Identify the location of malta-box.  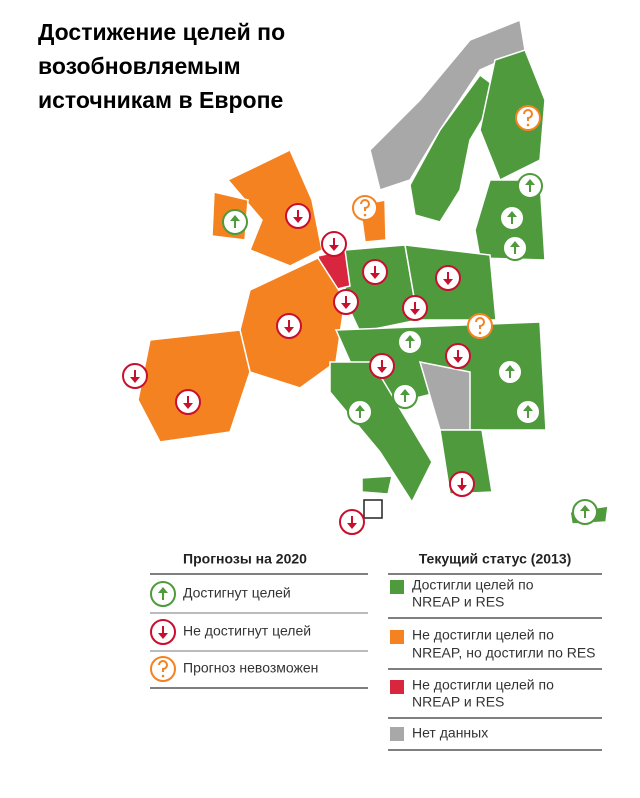
(373, 509).